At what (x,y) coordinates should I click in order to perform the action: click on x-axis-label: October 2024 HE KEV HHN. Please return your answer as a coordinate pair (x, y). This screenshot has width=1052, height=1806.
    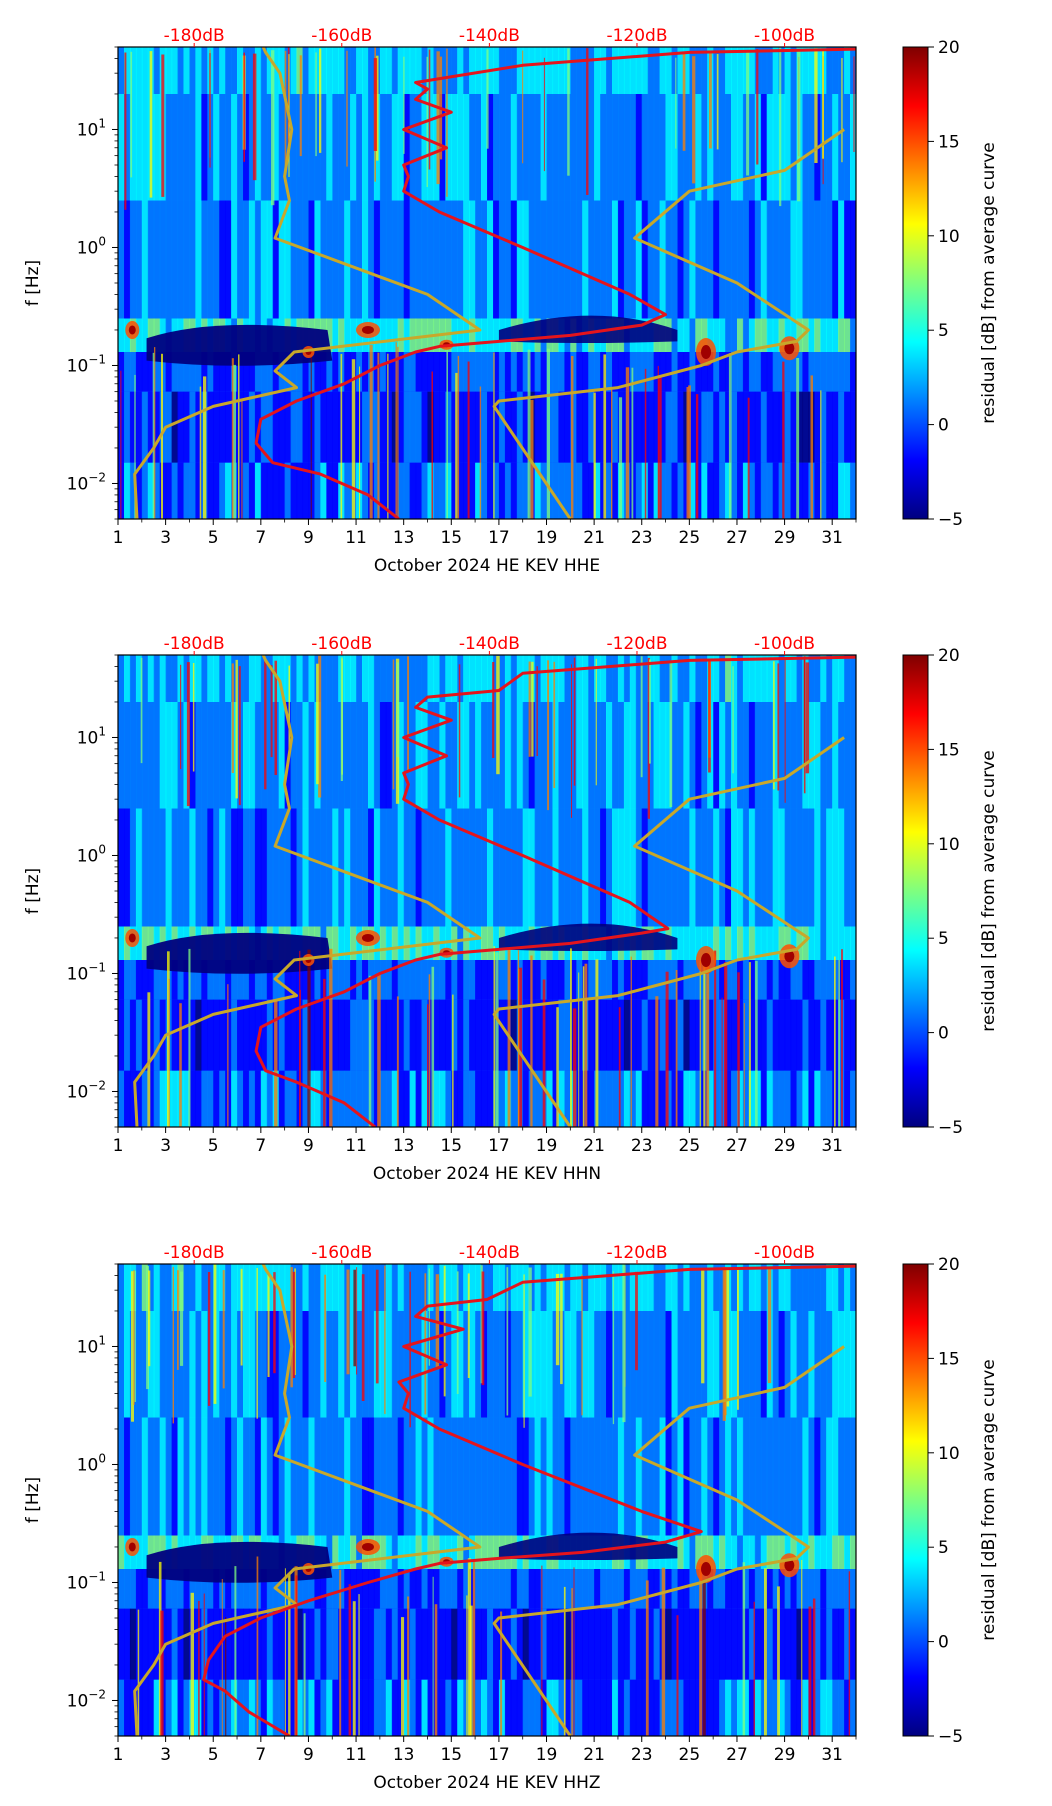
    Looking at the image, I should click on (487, 1174).